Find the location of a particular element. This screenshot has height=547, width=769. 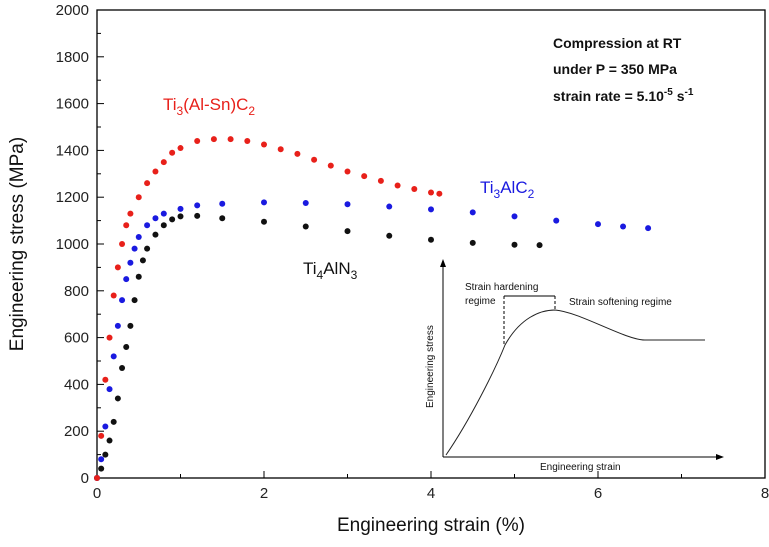

x-axis: 0 2 4 6 8 is located at coordinates (431, 486).